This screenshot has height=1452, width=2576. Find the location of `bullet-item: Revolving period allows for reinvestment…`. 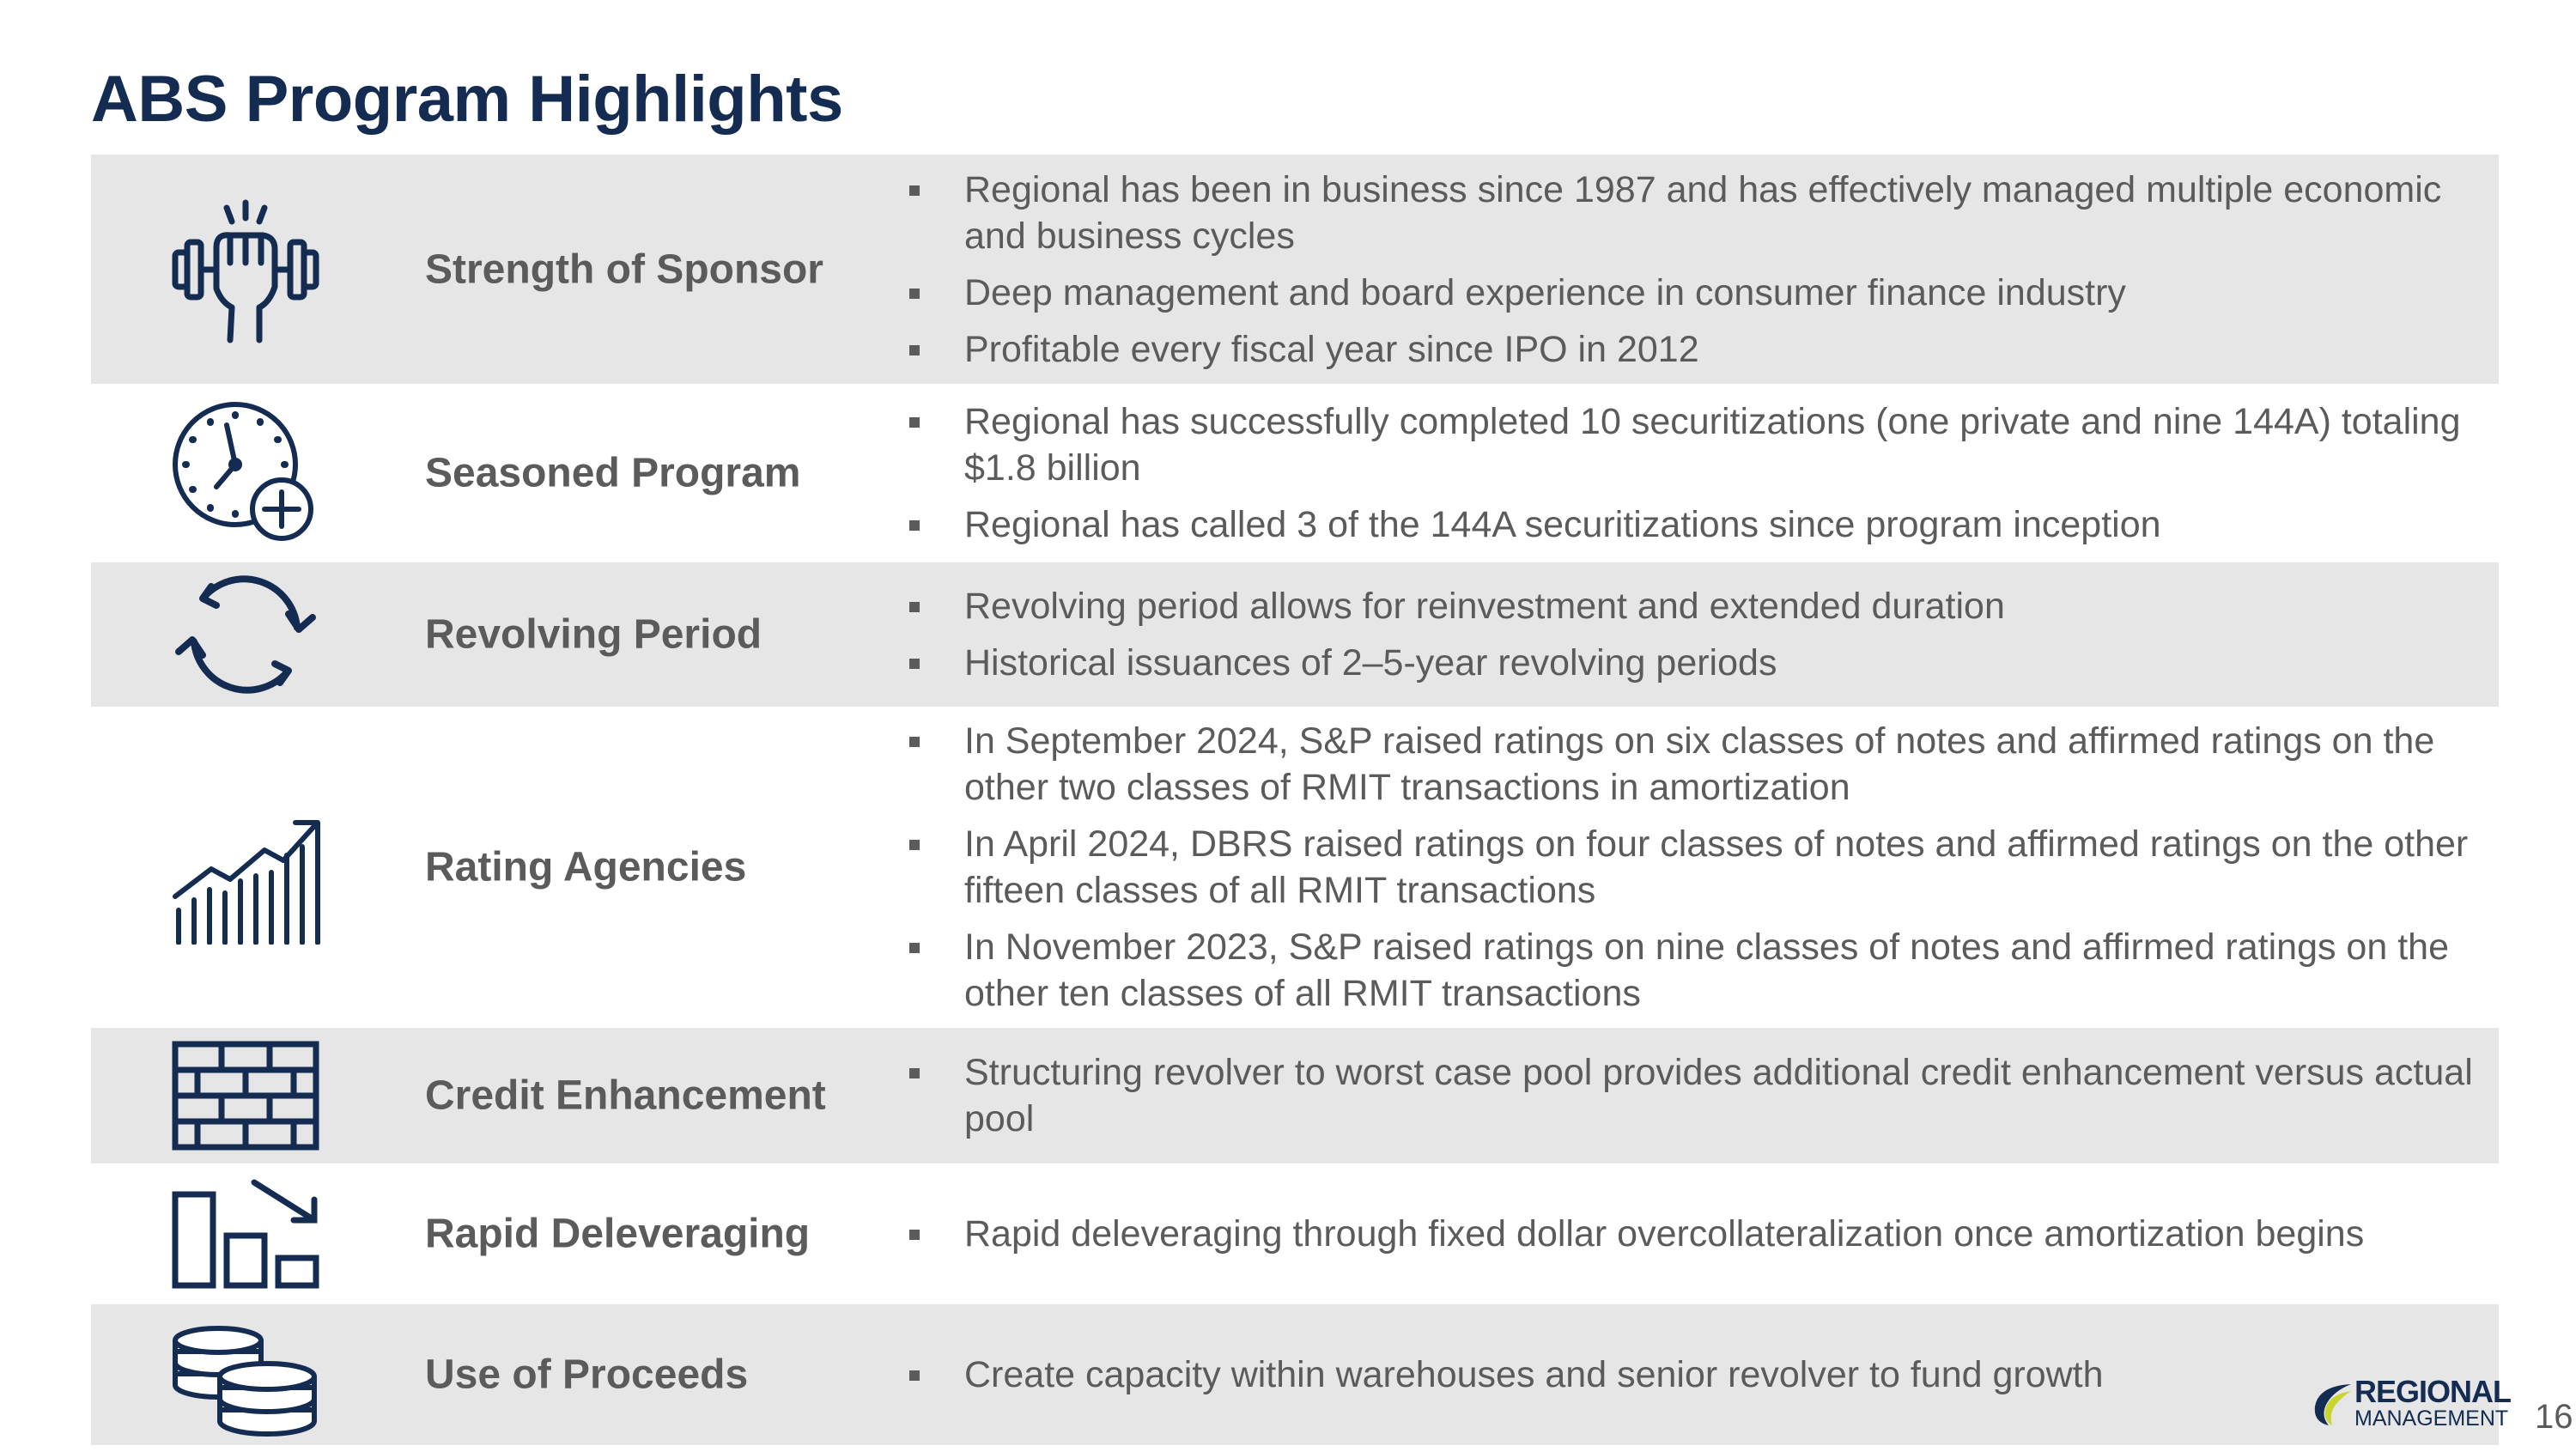

bullet-item: Revolving period allows for reinvestment… is located at coordinates (1693, 606).